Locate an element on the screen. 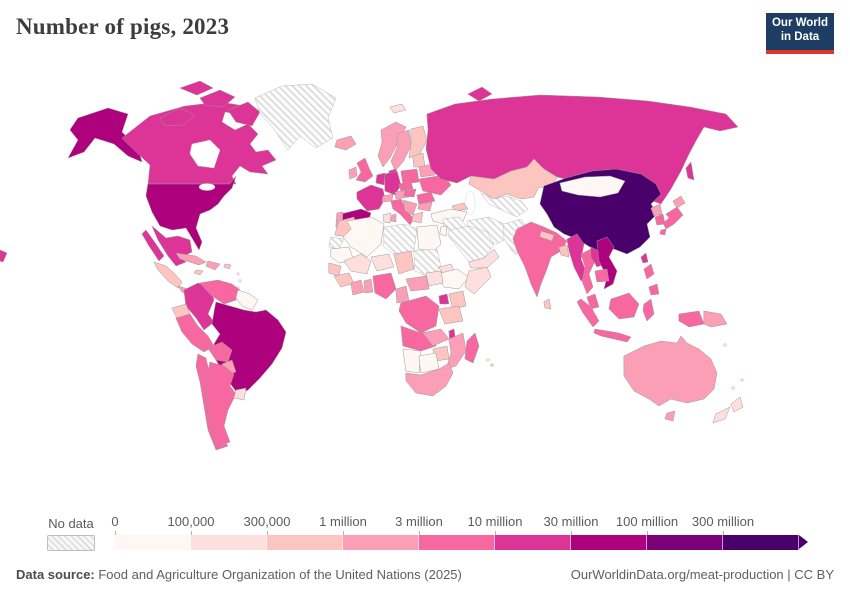 The width and height of the screenshot is (850, 600). country-yemen-oman is located at coordinates (484, 258).